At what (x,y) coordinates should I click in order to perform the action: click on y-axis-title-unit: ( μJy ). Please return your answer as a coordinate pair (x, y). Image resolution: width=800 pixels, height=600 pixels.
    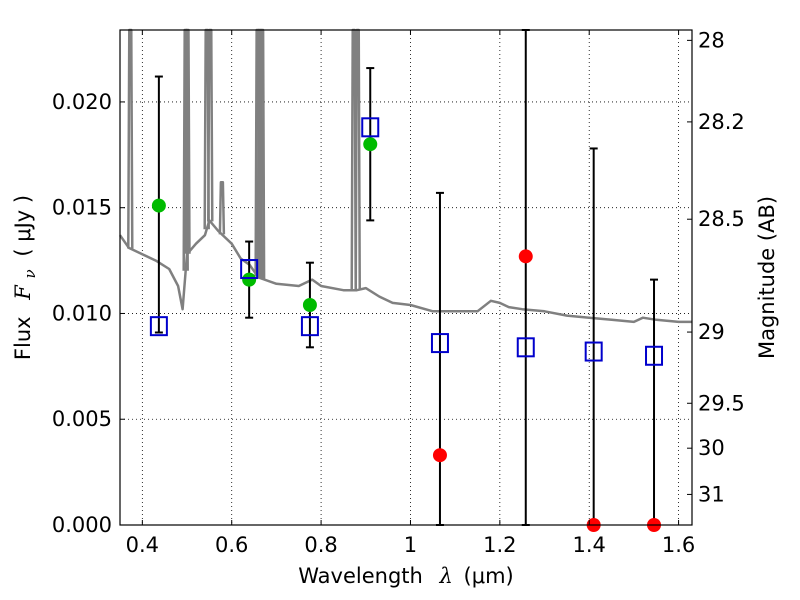
    Looking at the image, I should click on (23, 226).